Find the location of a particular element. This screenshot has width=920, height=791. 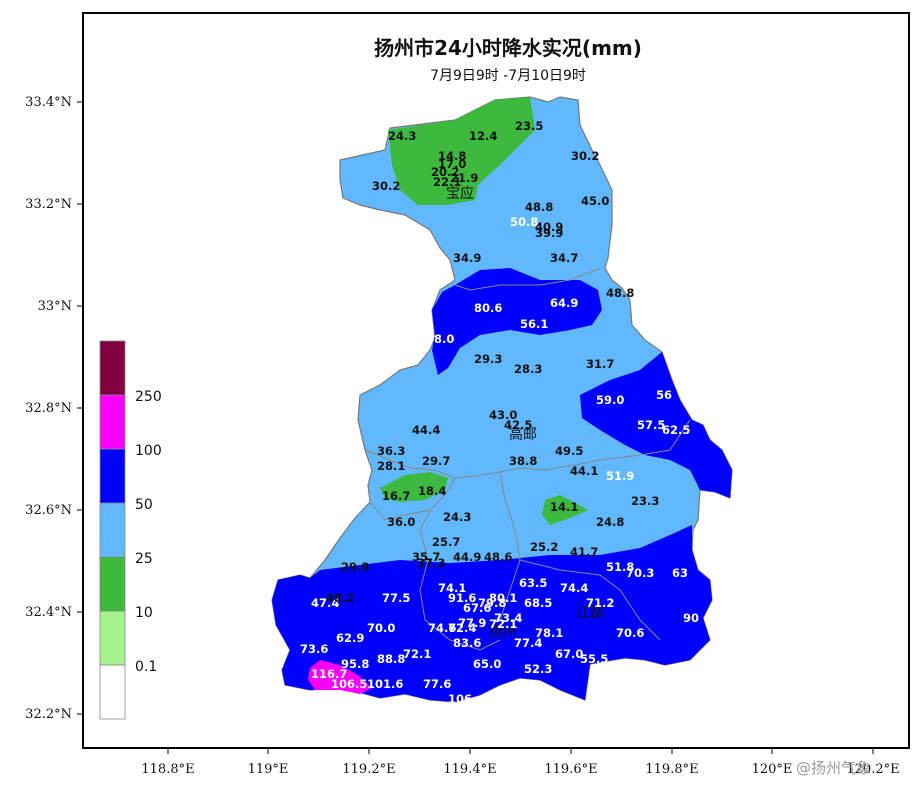

station-value: 73.6 is located at coordinates (314, 649).